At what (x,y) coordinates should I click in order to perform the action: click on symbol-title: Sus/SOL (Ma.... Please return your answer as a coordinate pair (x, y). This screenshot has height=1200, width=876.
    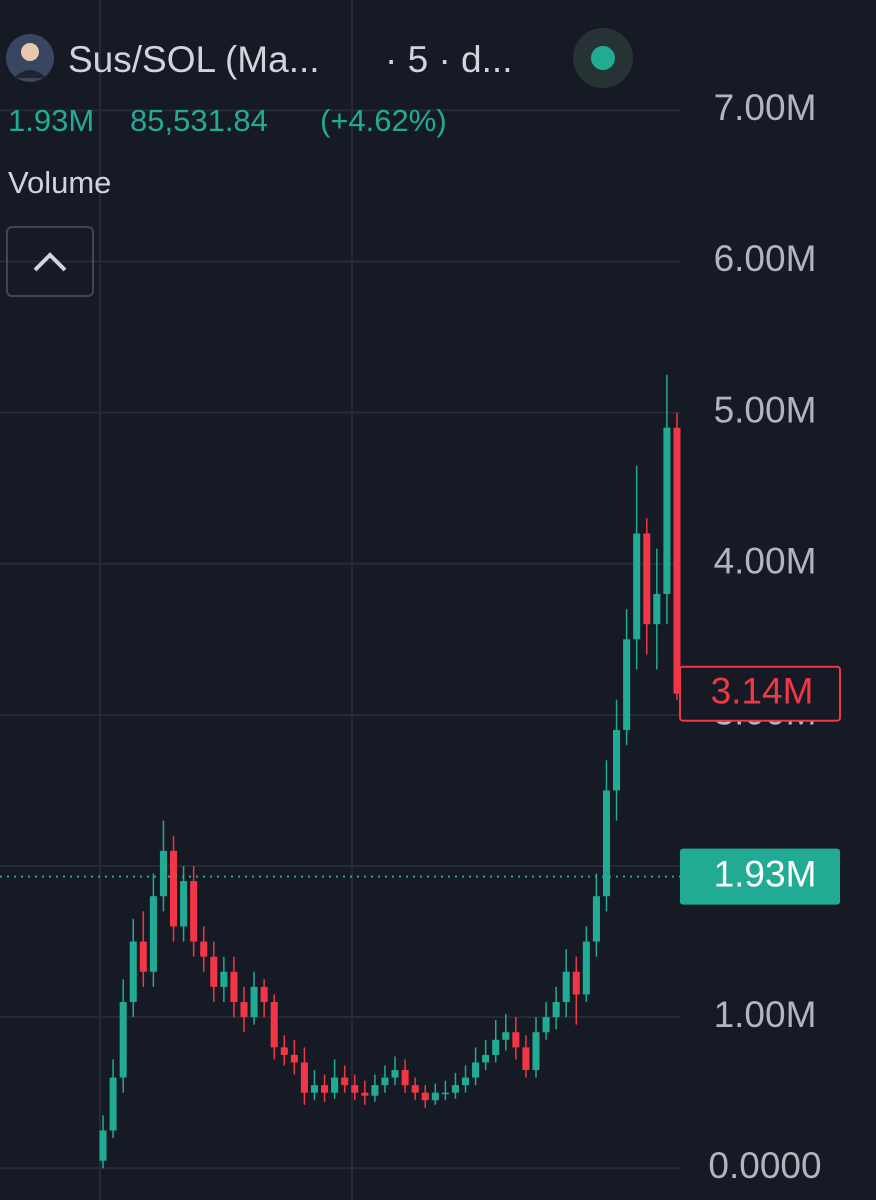
    Looking at the image, I should click on (194, 59).